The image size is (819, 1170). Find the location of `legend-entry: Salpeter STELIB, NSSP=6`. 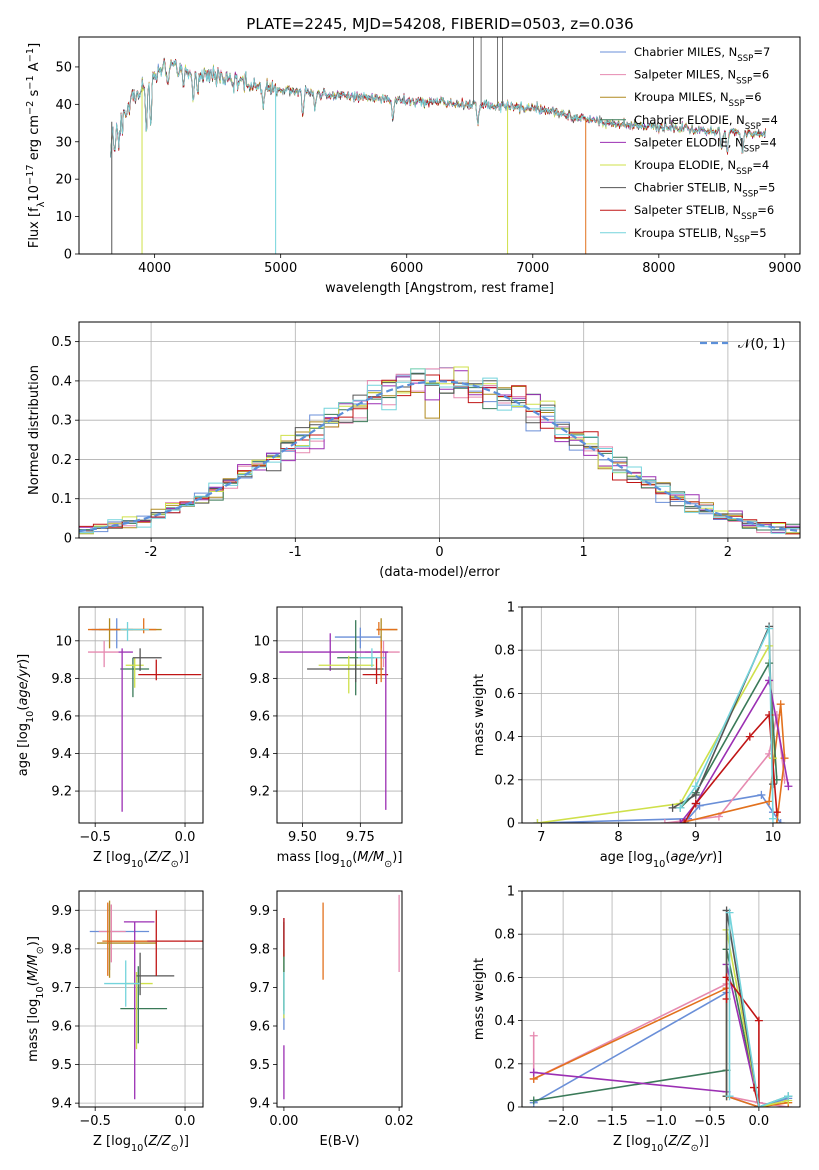

legend-entry: Salpeter STELIB, NSSP=6 is located at coordinates (704, 212).